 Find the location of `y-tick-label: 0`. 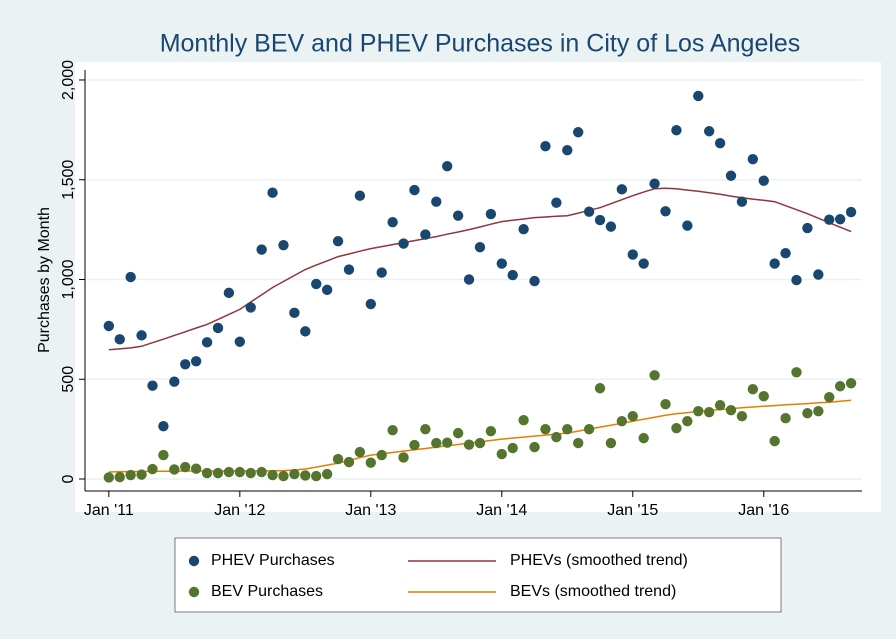

y-tick-label: 0 is located at coordinates (68, 478).